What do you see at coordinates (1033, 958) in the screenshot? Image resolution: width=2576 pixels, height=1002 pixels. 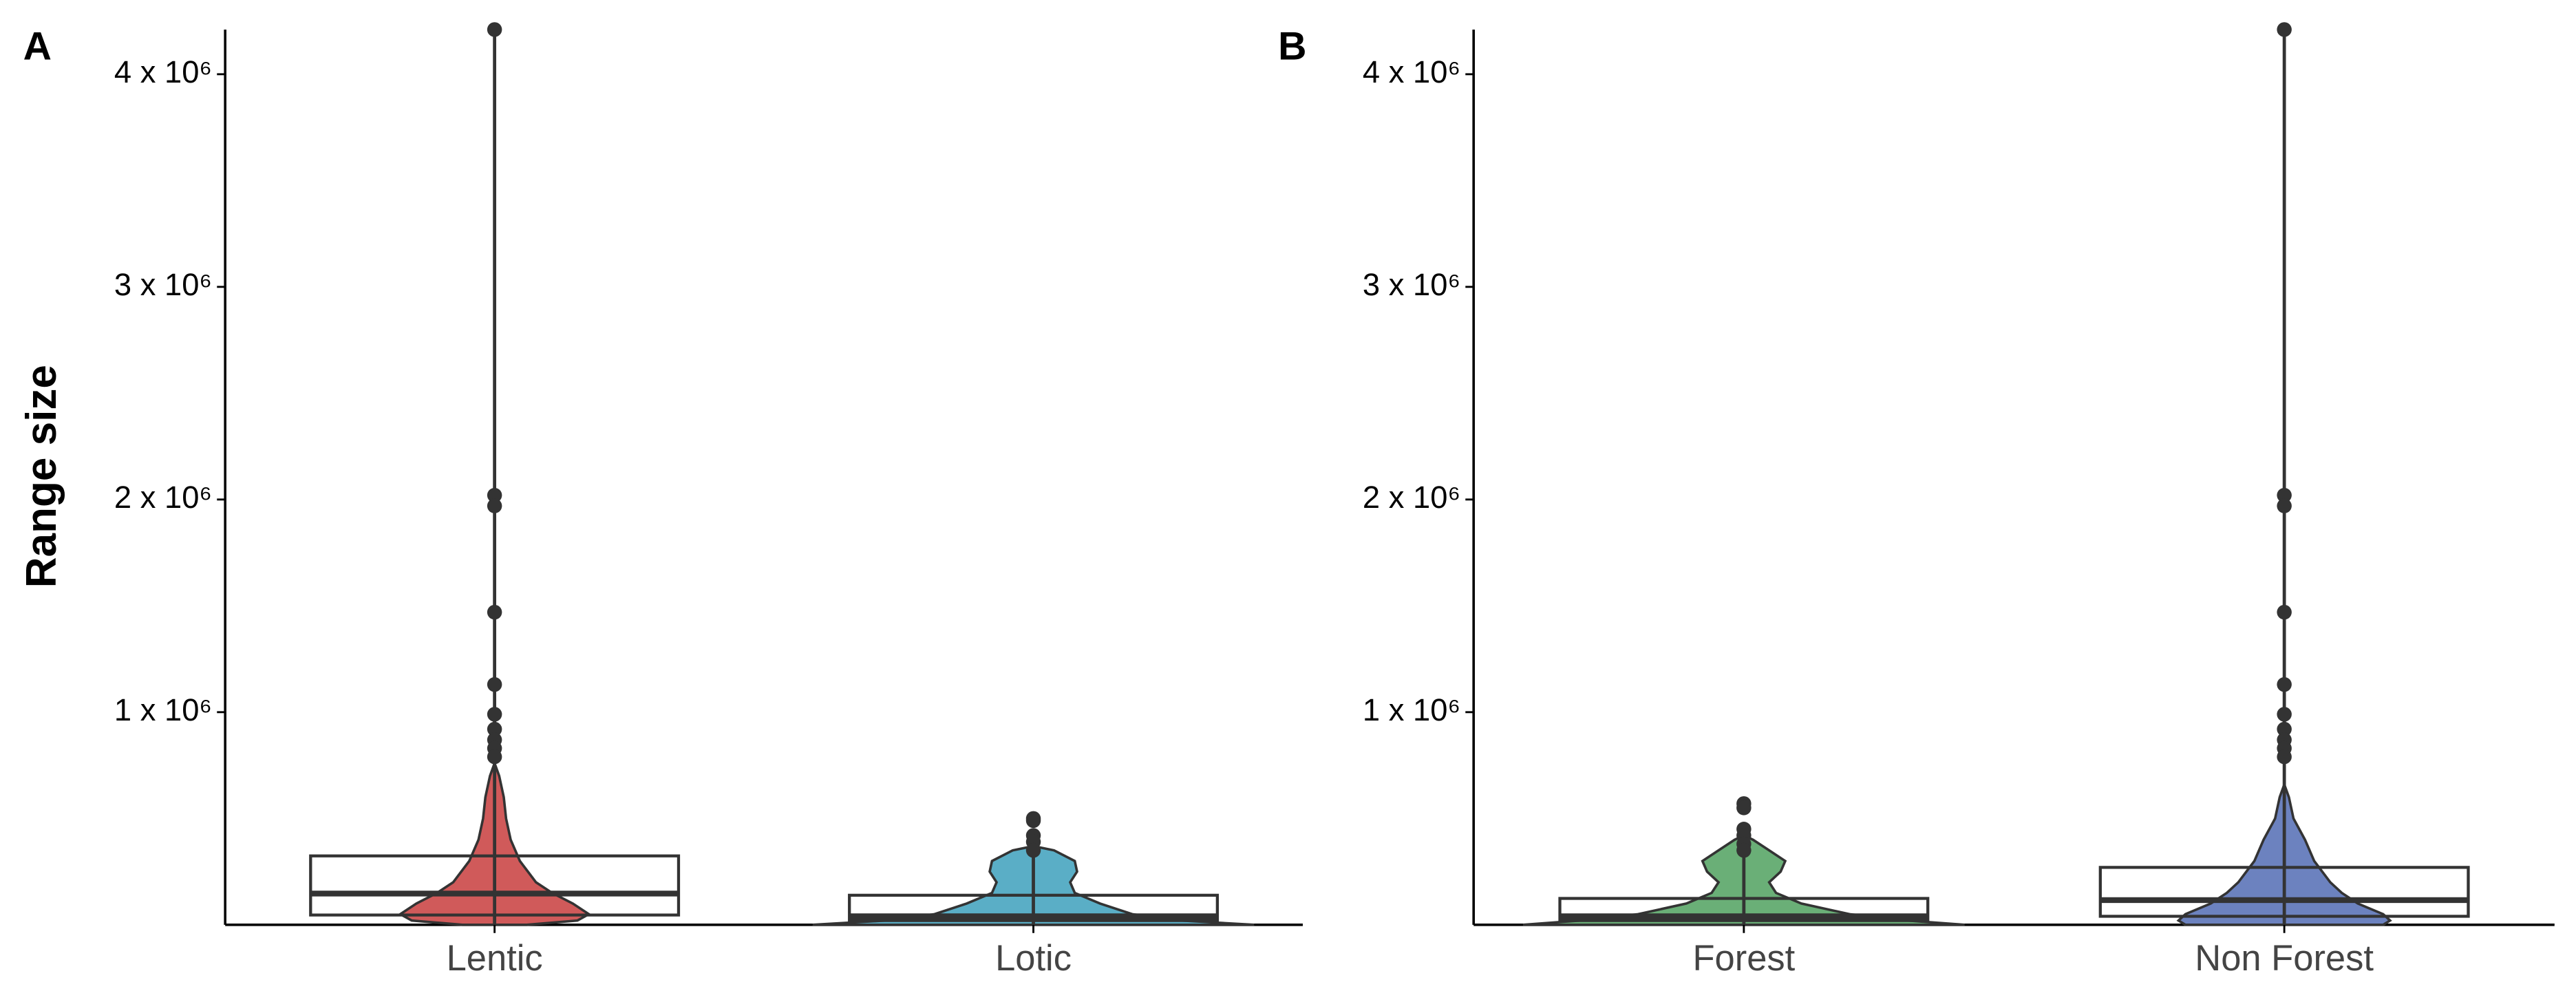 I see `x-tick-label: Lotic` at bounding box center [1033, 958].